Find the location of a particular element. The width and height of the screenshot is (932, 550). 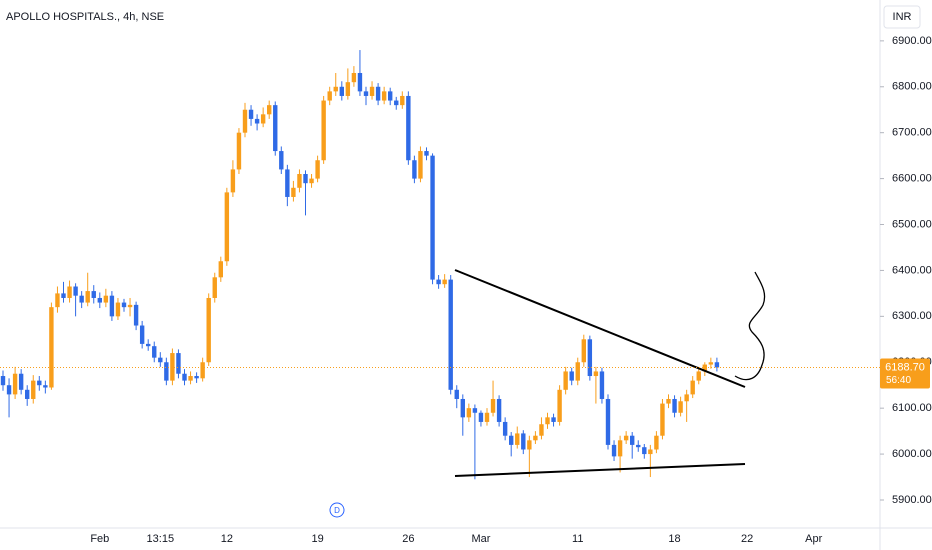

last-price-box is located at coordinates (905, 373).